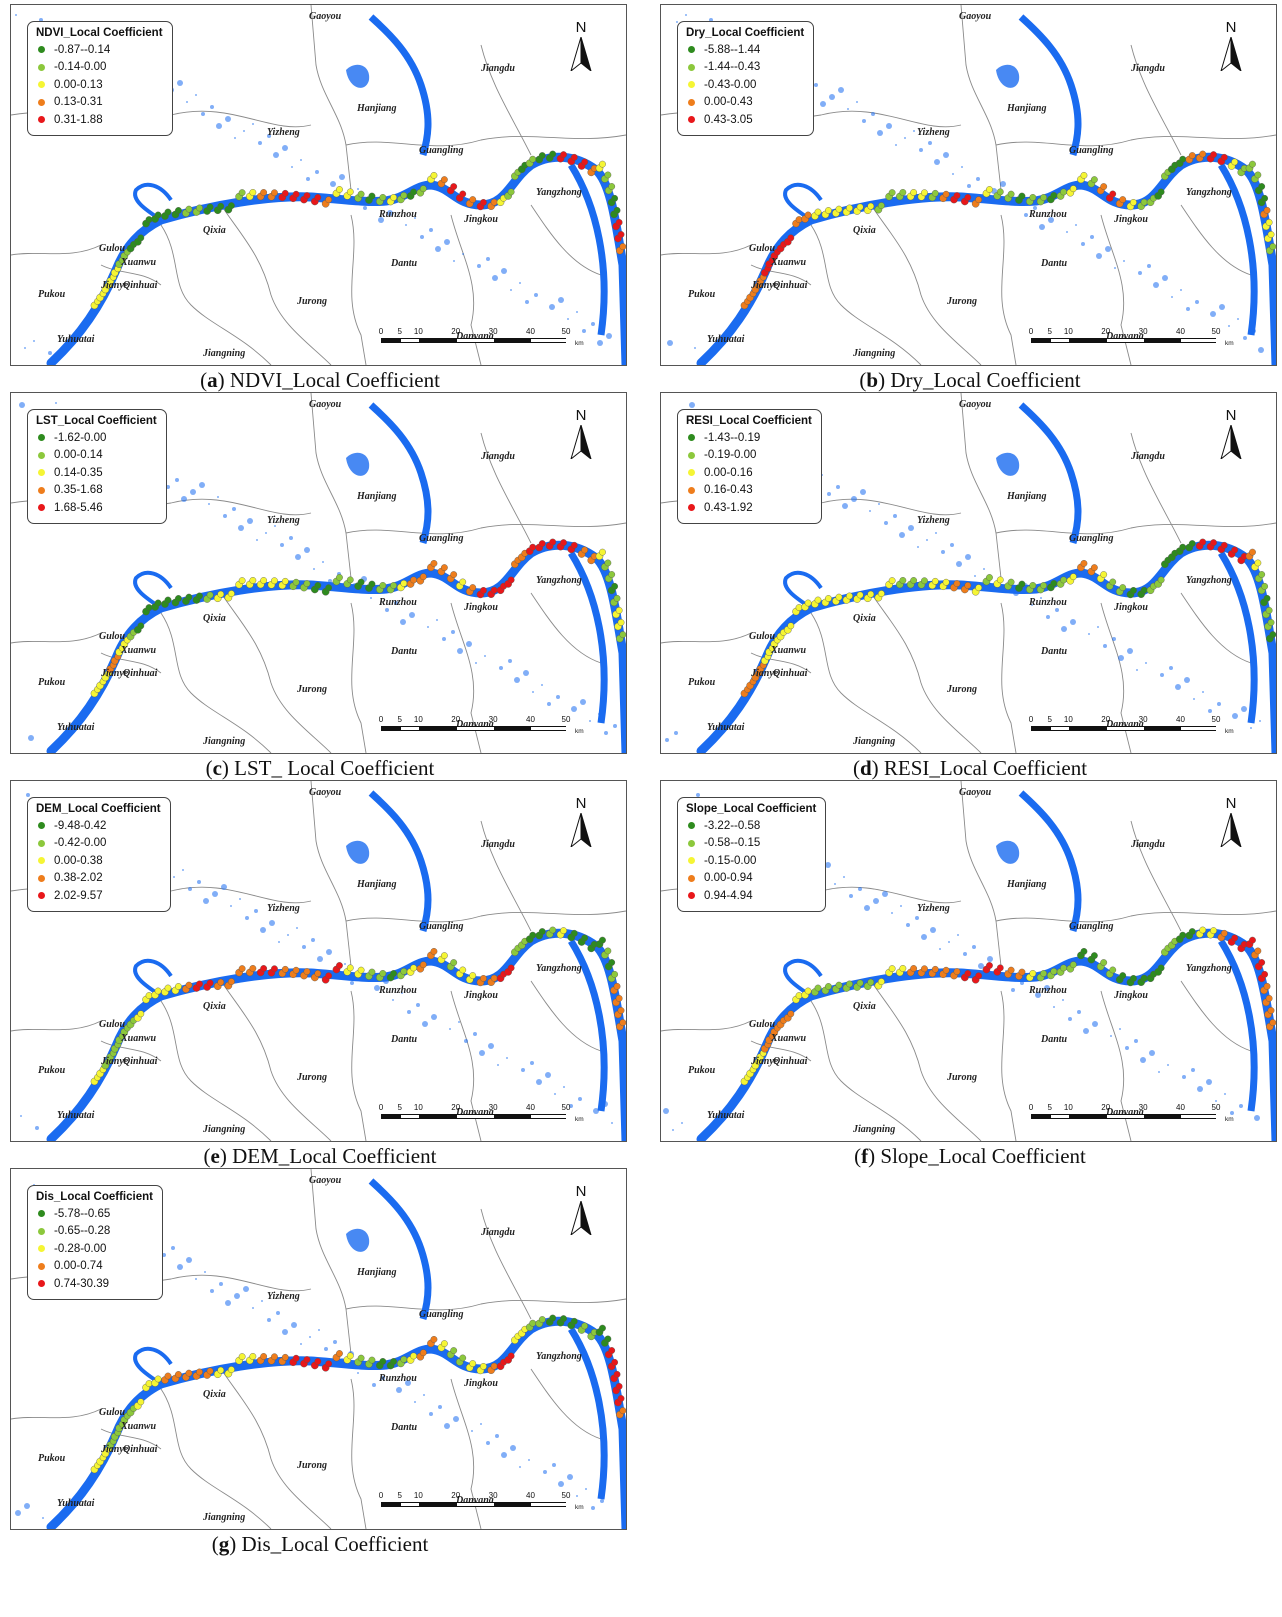  I want to click on legend-item: -1.62-0.00, so click(96, 438).